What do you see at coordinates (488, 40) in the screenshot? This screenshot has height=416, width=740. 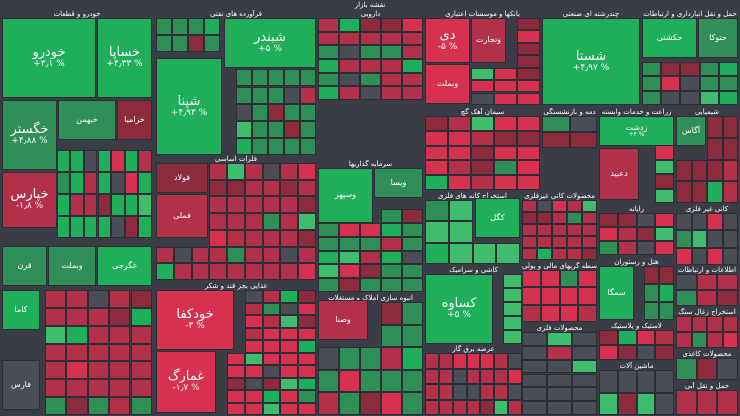 I see `stock-tile-featured: وتجارت` at bounding box center [488, 40].